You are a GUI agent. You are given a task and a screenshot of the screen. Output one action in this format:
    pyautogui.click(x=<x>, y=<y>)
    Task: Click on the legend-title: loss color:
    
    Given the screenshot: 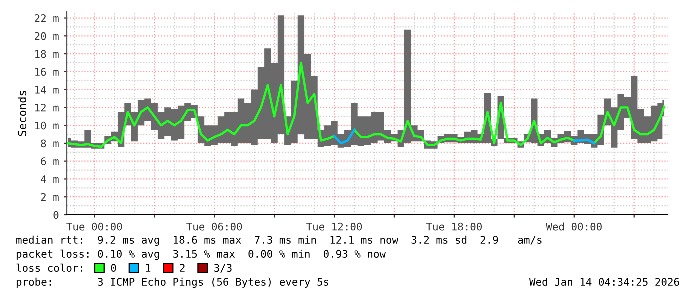 What is the action you would take?
    pyautogui.click(x=49, y=268)
    